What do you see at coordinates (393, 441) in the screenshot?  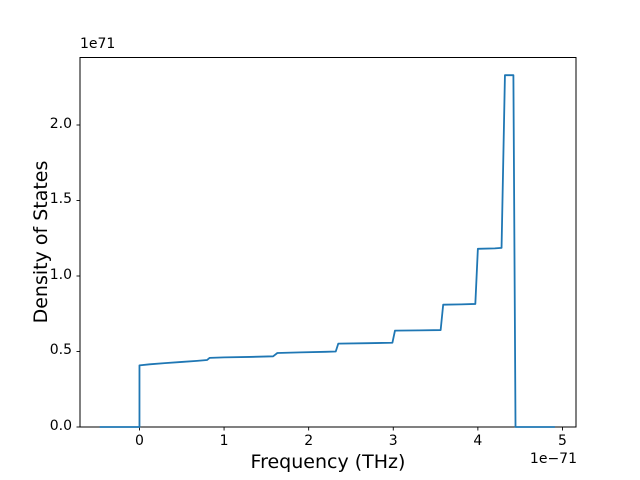 I see `x-tick-label: 3` at bounding box center [393, 441].